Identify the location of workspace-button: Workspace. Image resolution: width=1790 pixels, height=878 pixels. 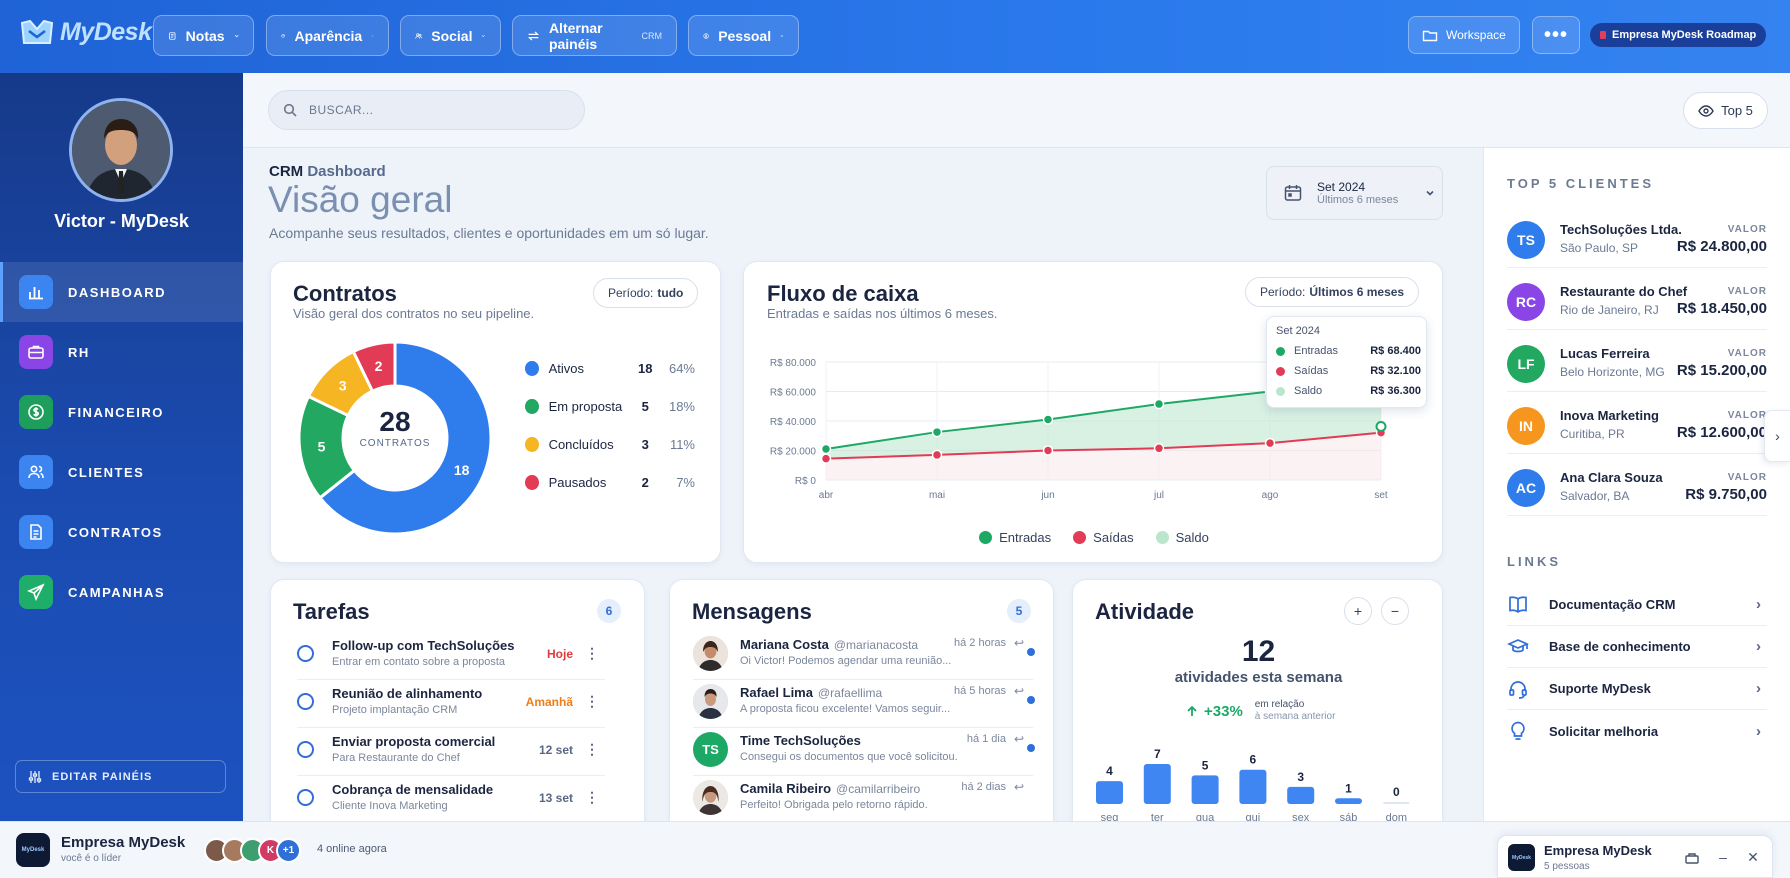
(1464, 35).